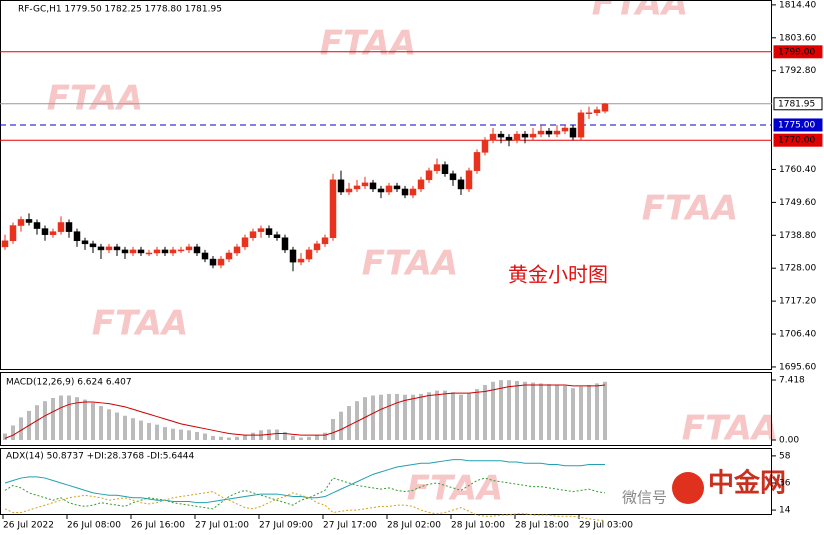 This screenshot has height=535, width=824. What do you see at coordinates (478, 526) in the screenshot?
I see `x-tick-label: 28 Jul 10:00` at bounding box center [478, 526].